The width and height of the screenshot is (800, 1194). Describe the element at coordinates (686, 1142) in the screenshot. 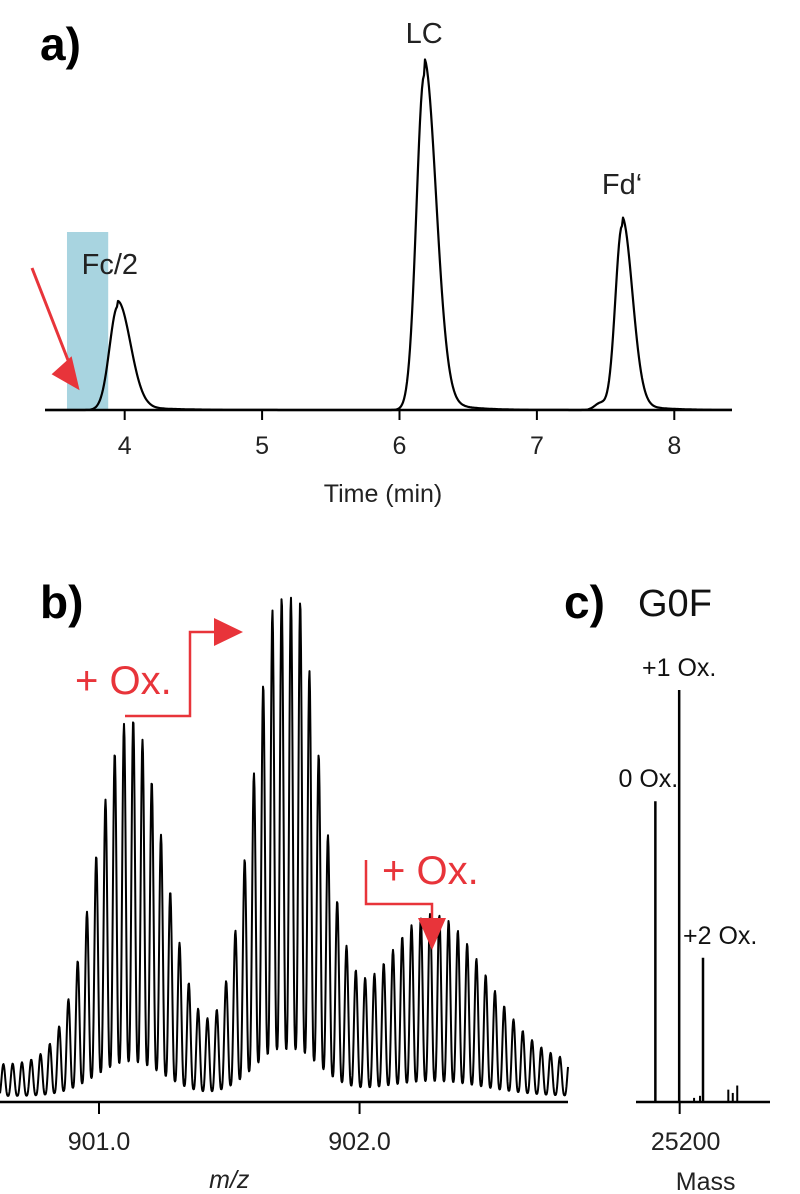

I see `x-tick-label: 25200` at that location.